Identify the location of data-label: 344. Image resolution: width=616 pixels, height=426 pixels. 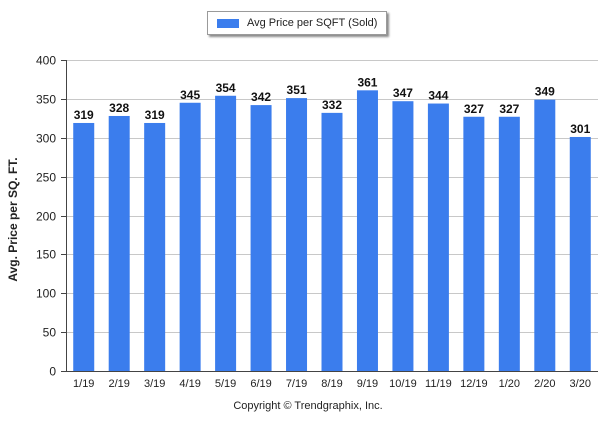
(438, 96).